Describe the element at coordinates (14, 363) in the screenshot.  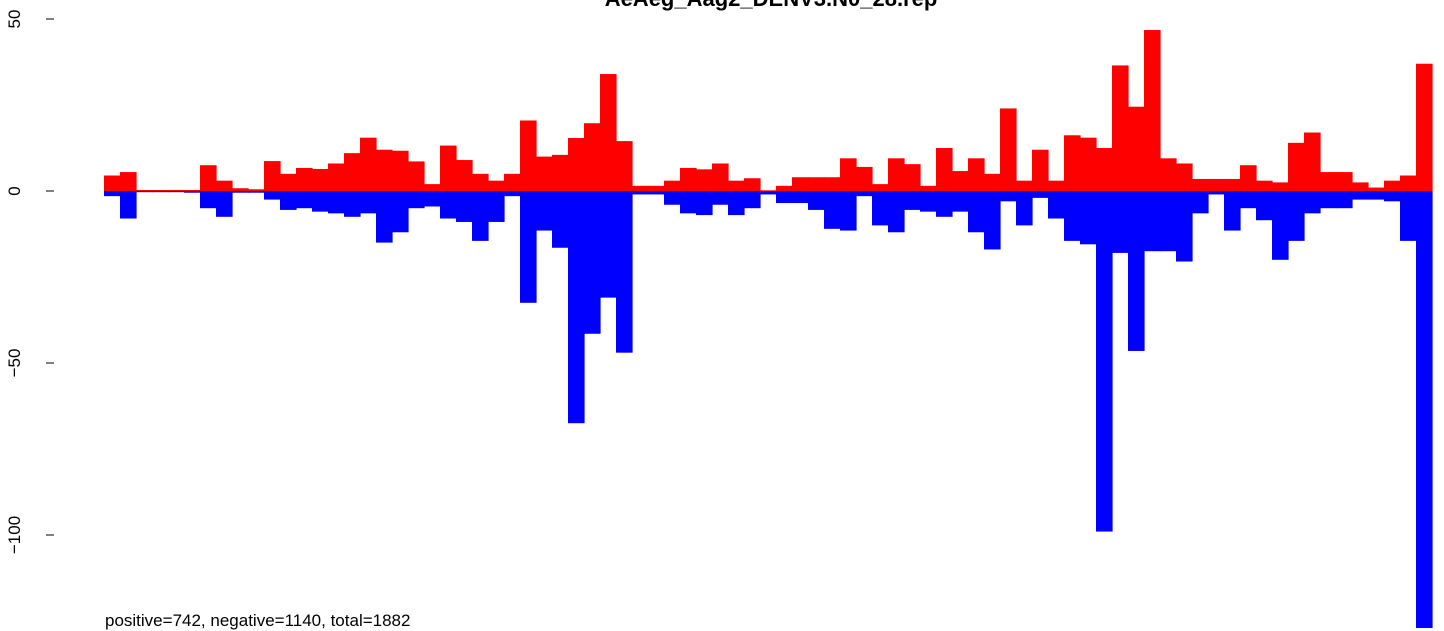
I see `y-tick-label: −50` at that location.